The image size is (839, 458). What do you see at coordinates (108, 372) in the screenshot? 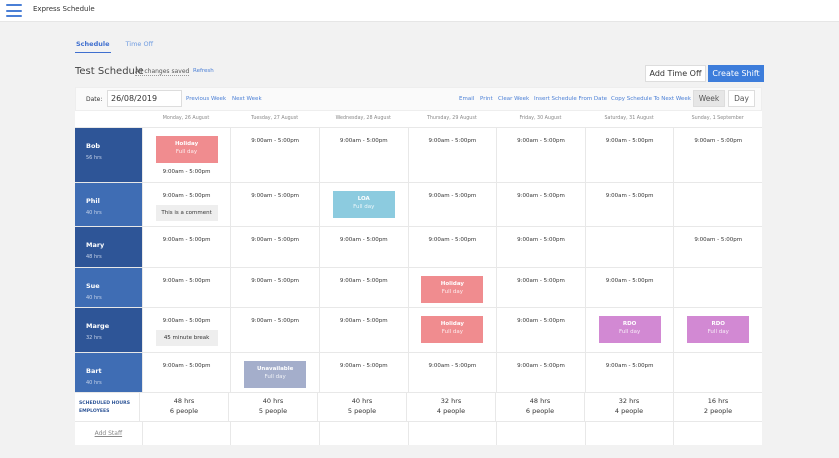
I see `staff-name-cell: Bart 40 hrs` at bounding box center [108, 372].